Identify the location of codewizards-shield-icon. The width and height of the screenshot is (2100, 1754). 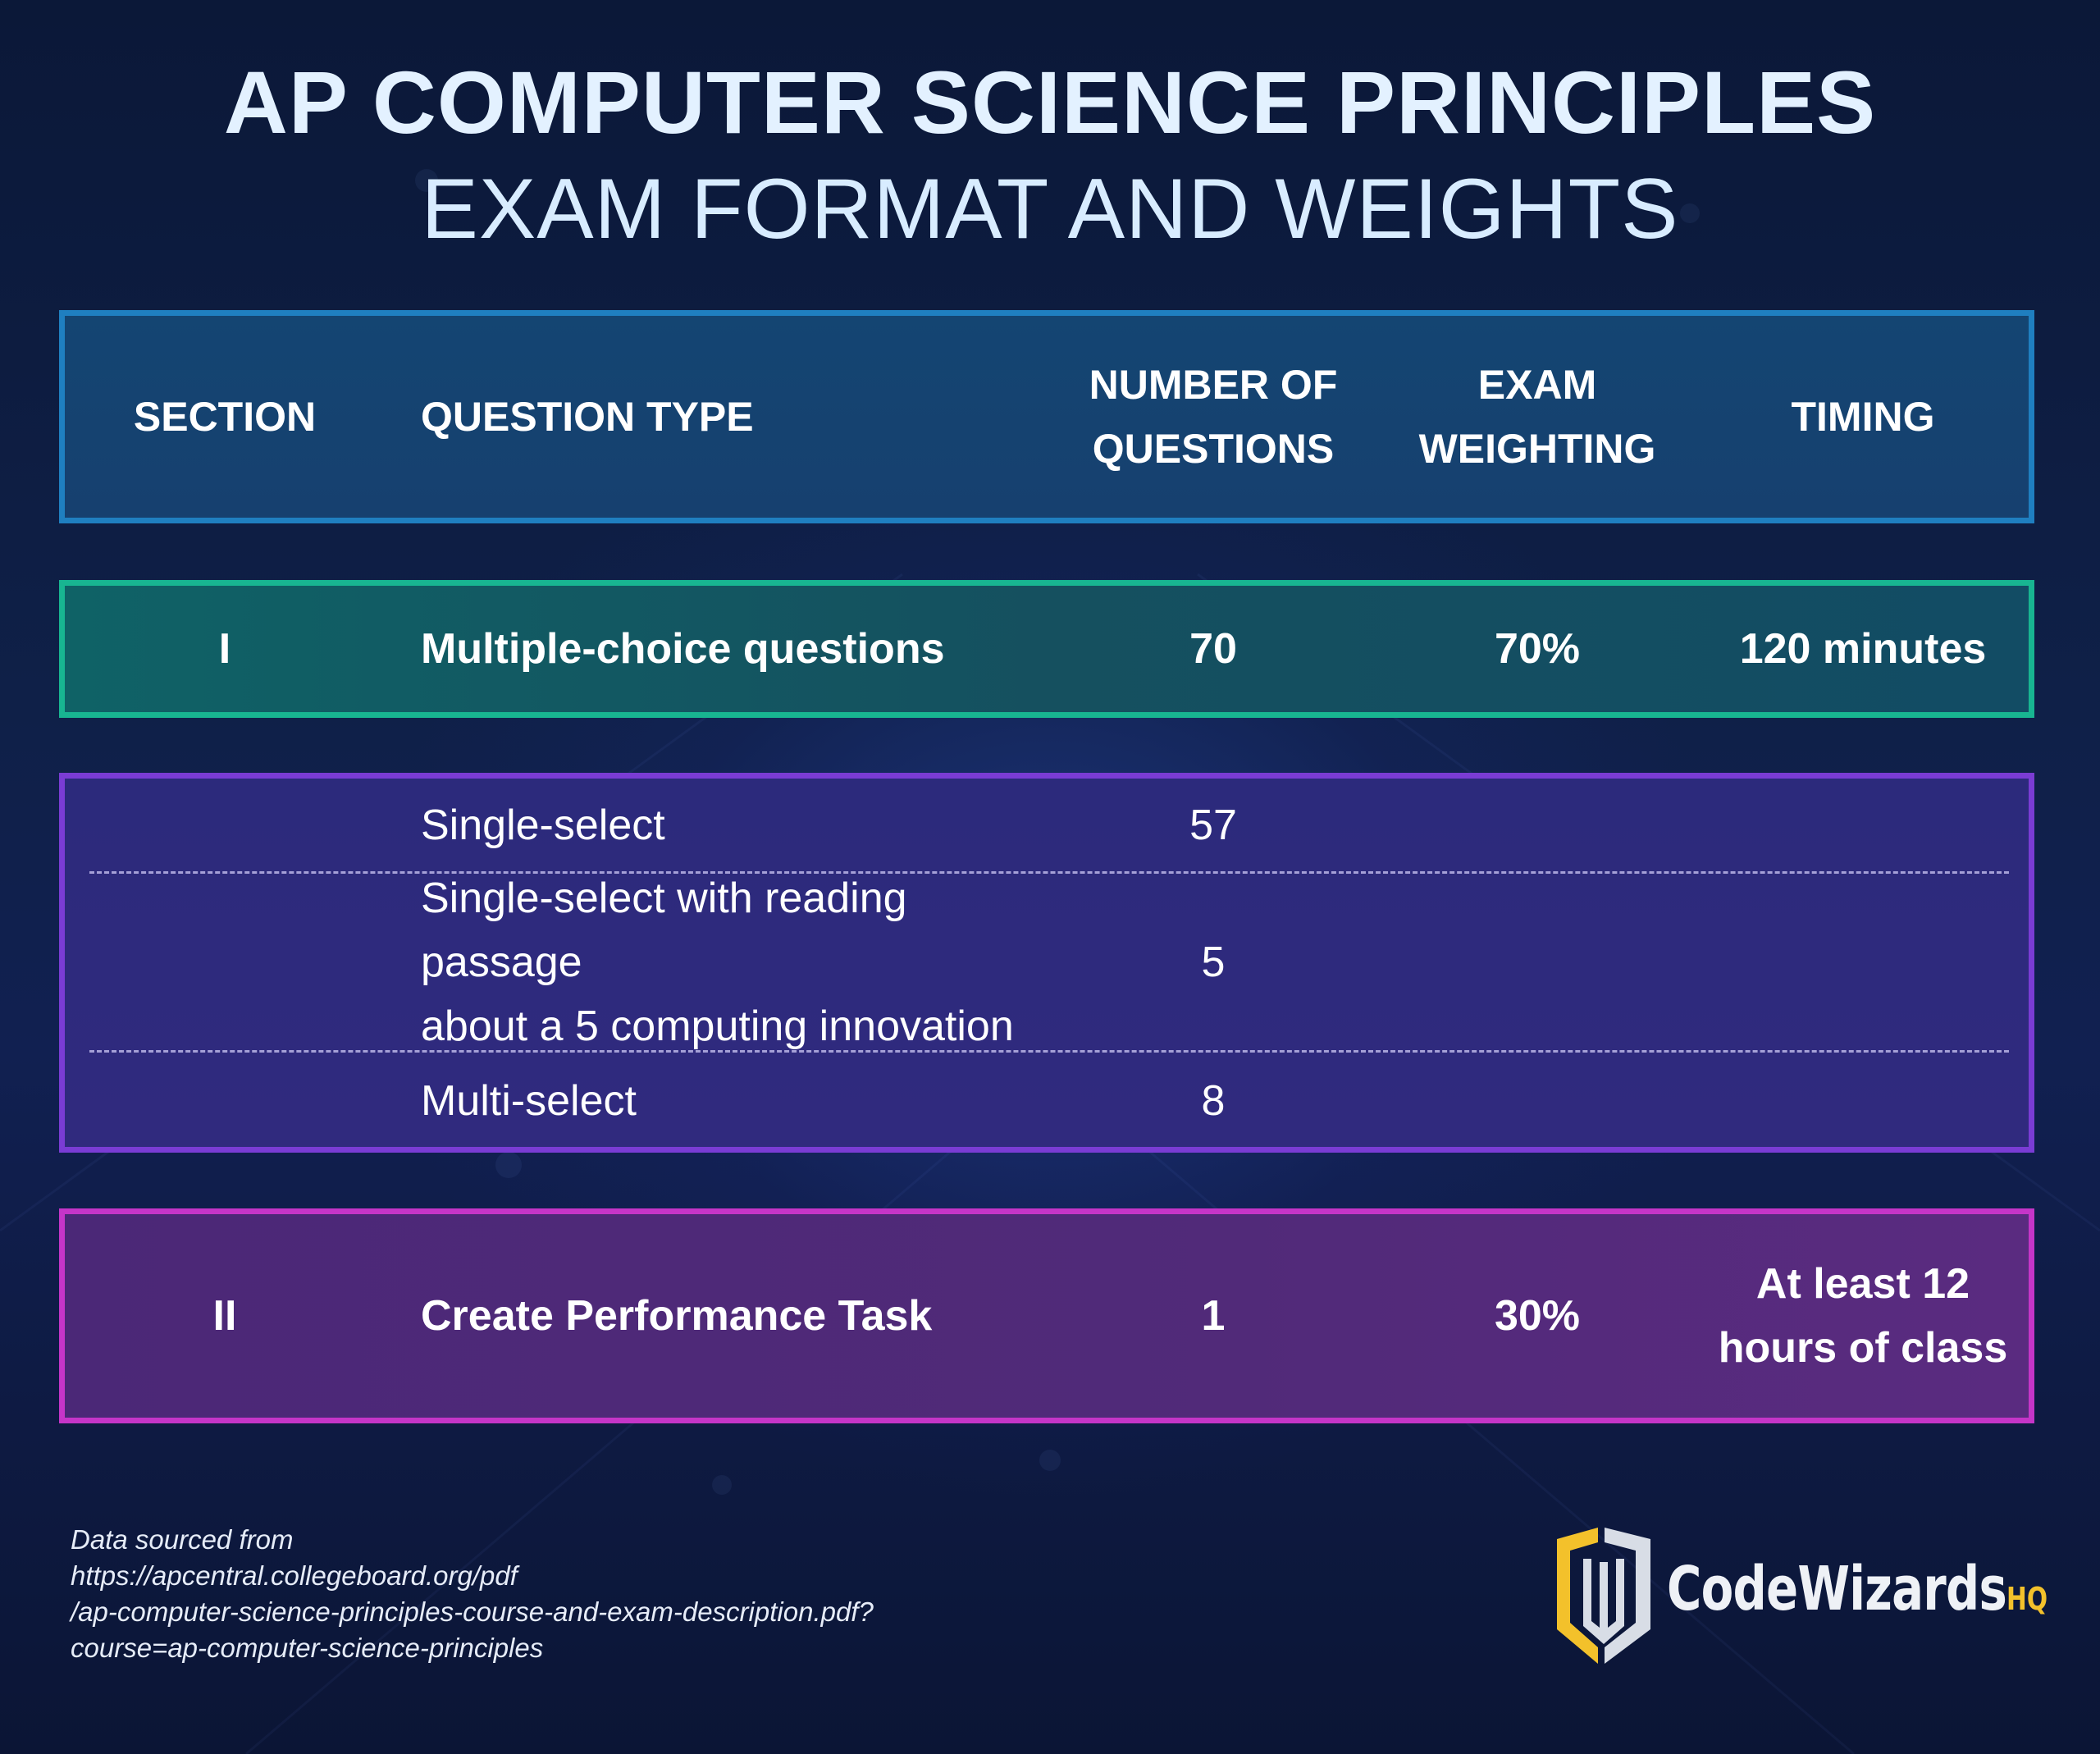
(1603, 1596).